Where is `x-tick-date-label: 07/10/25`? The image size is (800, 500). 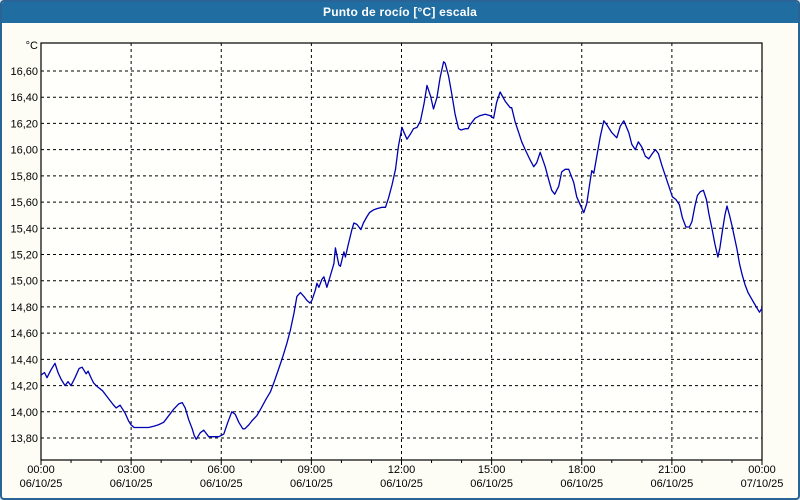 x-tick-date-label: 07/10/25 is located at coordinates (762, 484).